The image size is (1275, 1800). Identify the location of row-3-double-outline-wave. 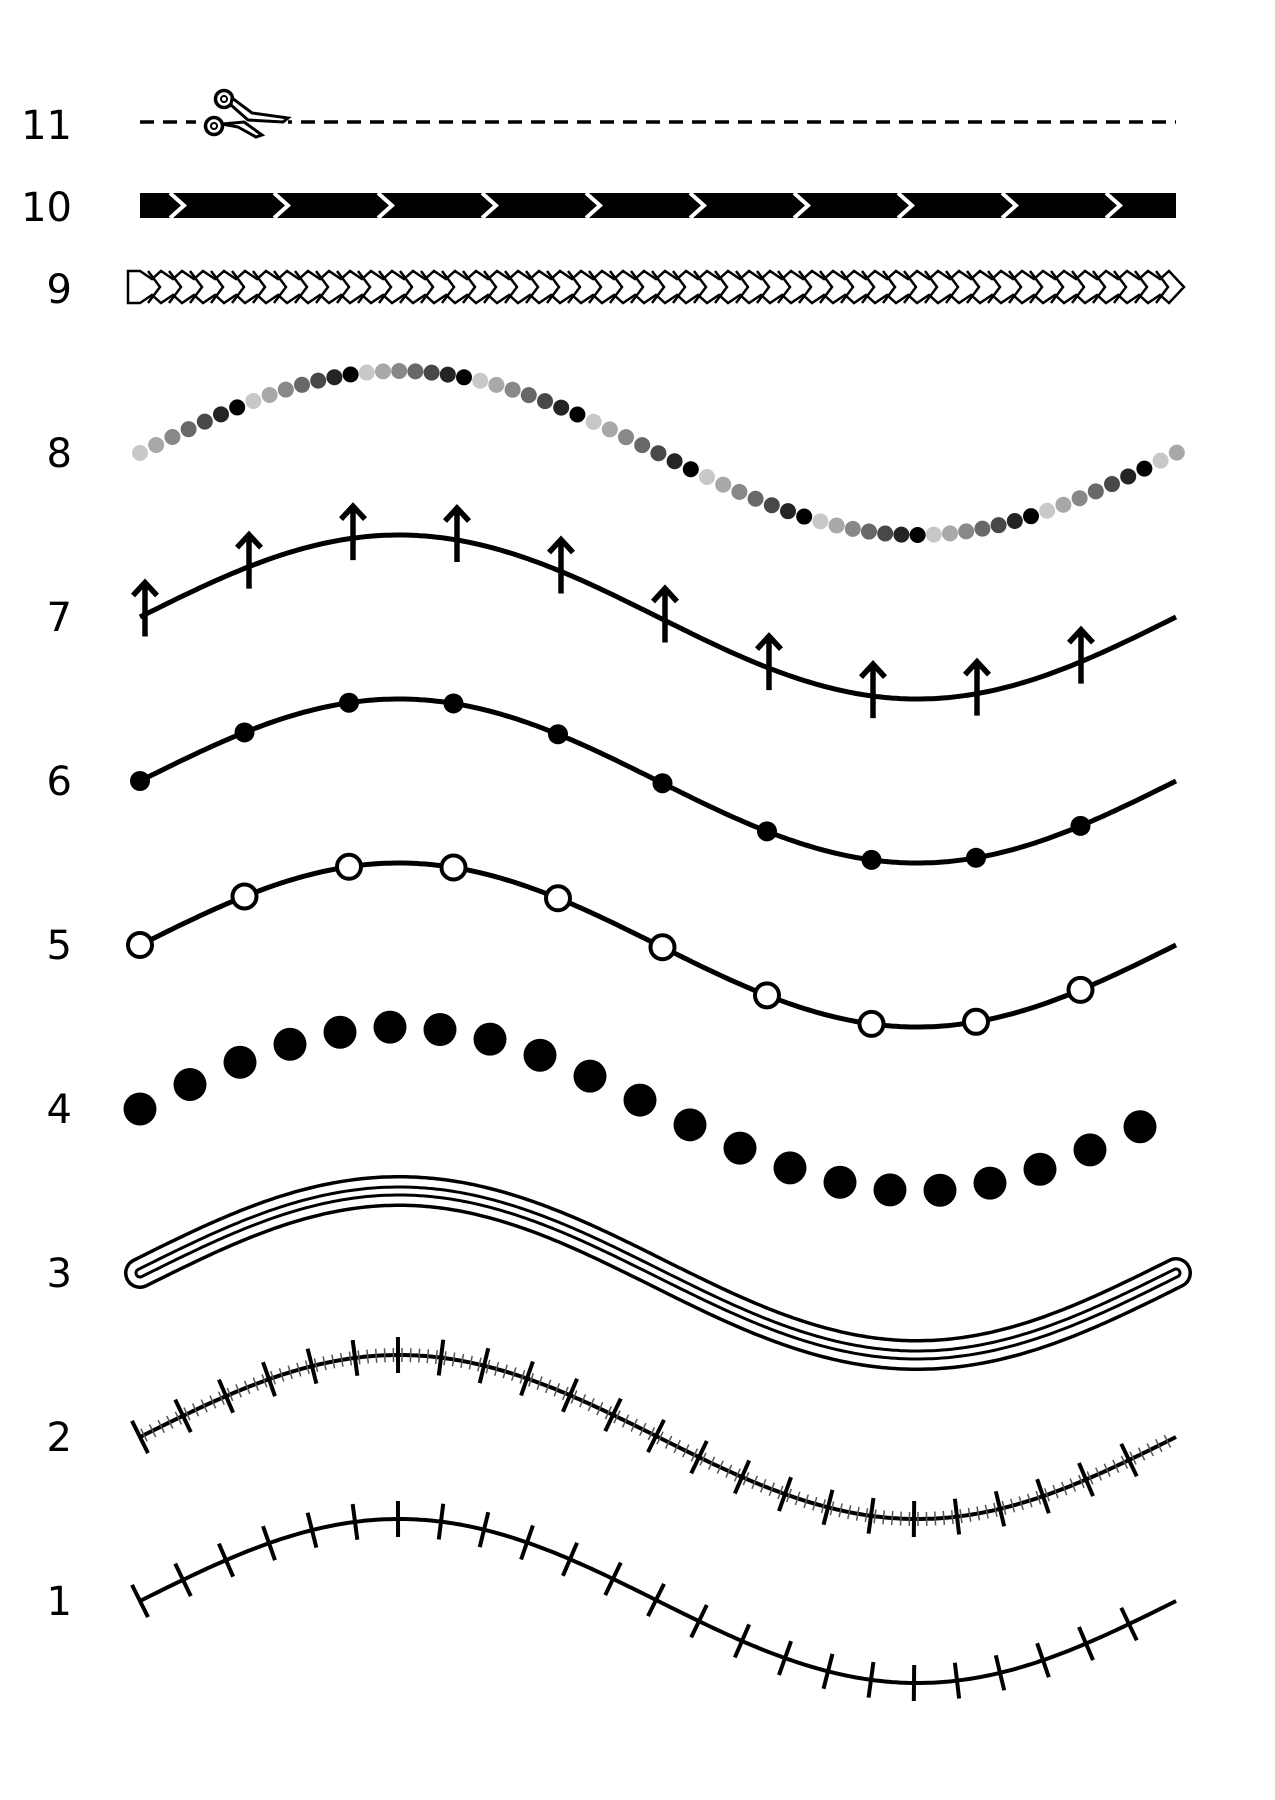
(658, 1273).